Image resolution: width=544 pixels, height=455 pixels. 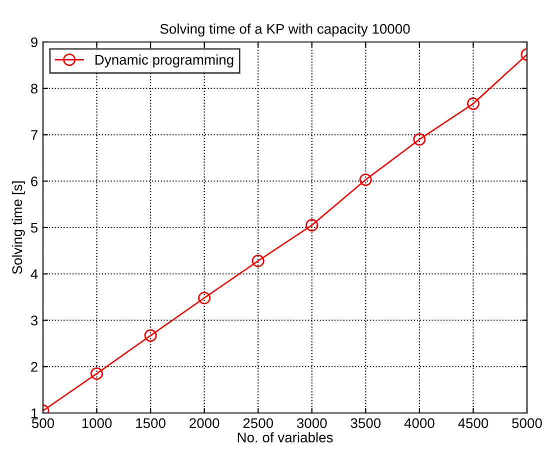 What do you see at coordinates (18, 227) in the screenshot?
I see `y-axis-title: Solving time [s]` at bounding box center [18, 227].